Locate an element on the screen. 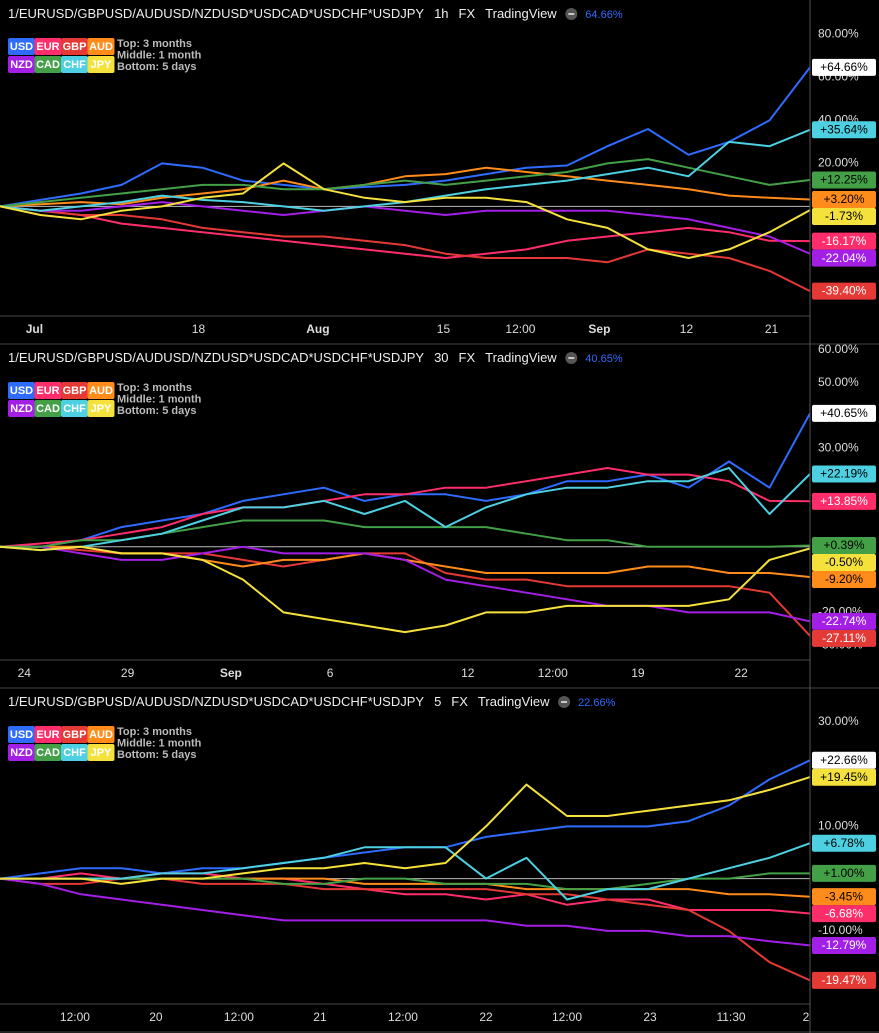 Image resolution: width=879 pixels, height=1033 pixels. x-tick-label: 29 is located at coordinates (128, 673).